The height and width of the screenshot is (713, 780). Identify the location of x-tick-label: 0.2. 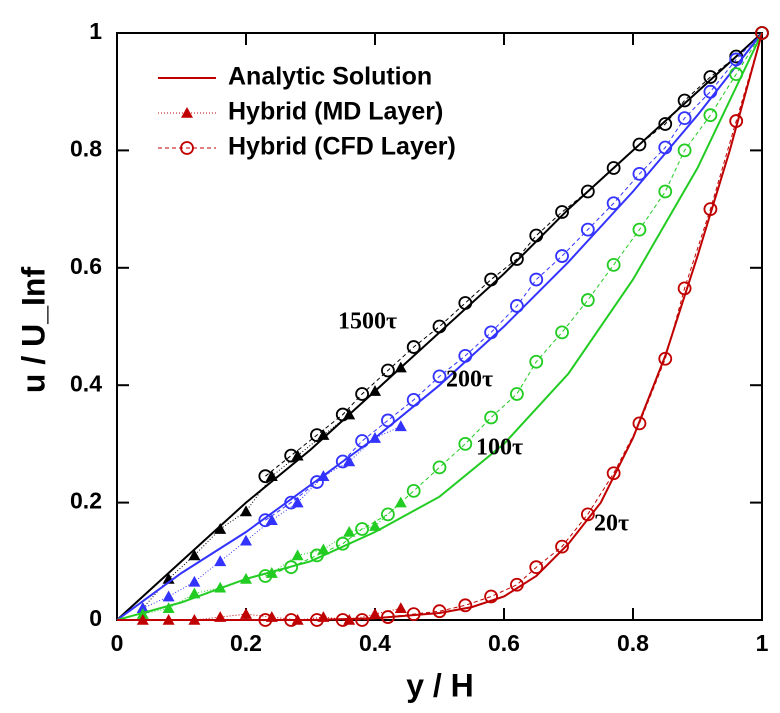
(246, 643).